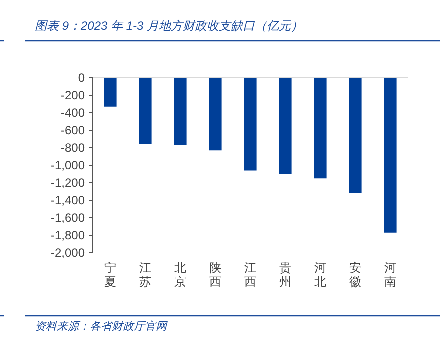  Describe the element at coordinates (320, 275) in the screenshot. I see `x-tick-label: 河北` at that location.